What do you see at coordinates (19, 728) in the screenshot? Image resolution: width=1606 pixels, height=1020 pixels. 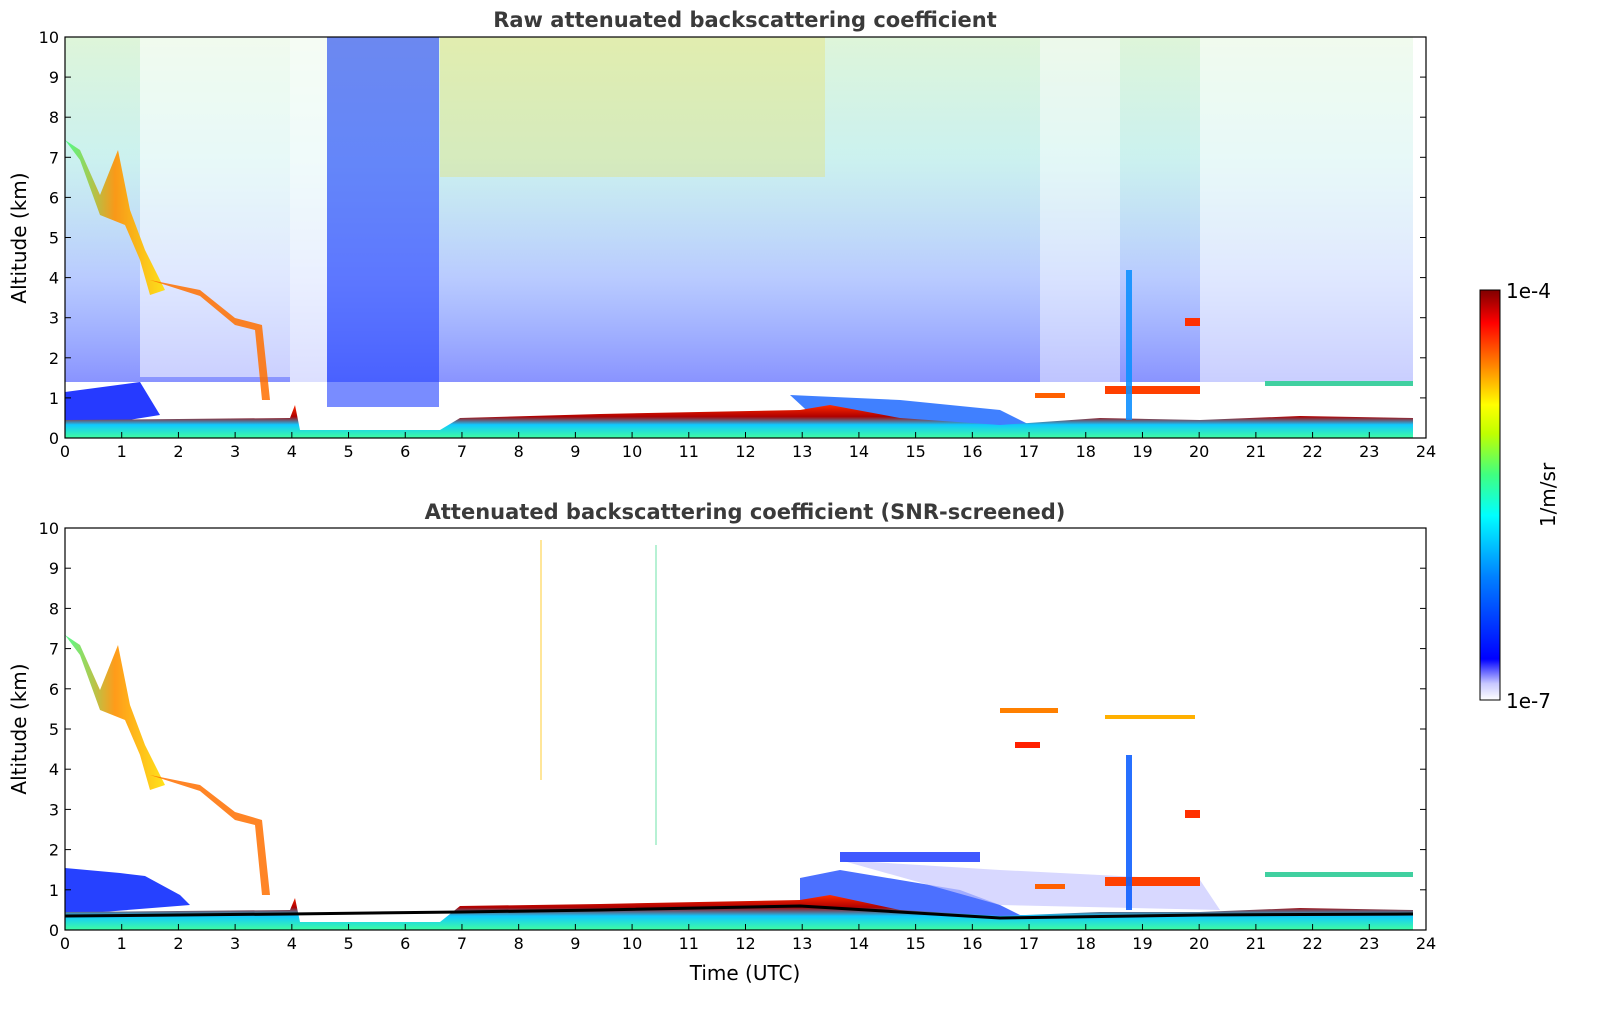 I see `screened-y-axis-label: Altitude (km)` at bounding box center [19, 728].